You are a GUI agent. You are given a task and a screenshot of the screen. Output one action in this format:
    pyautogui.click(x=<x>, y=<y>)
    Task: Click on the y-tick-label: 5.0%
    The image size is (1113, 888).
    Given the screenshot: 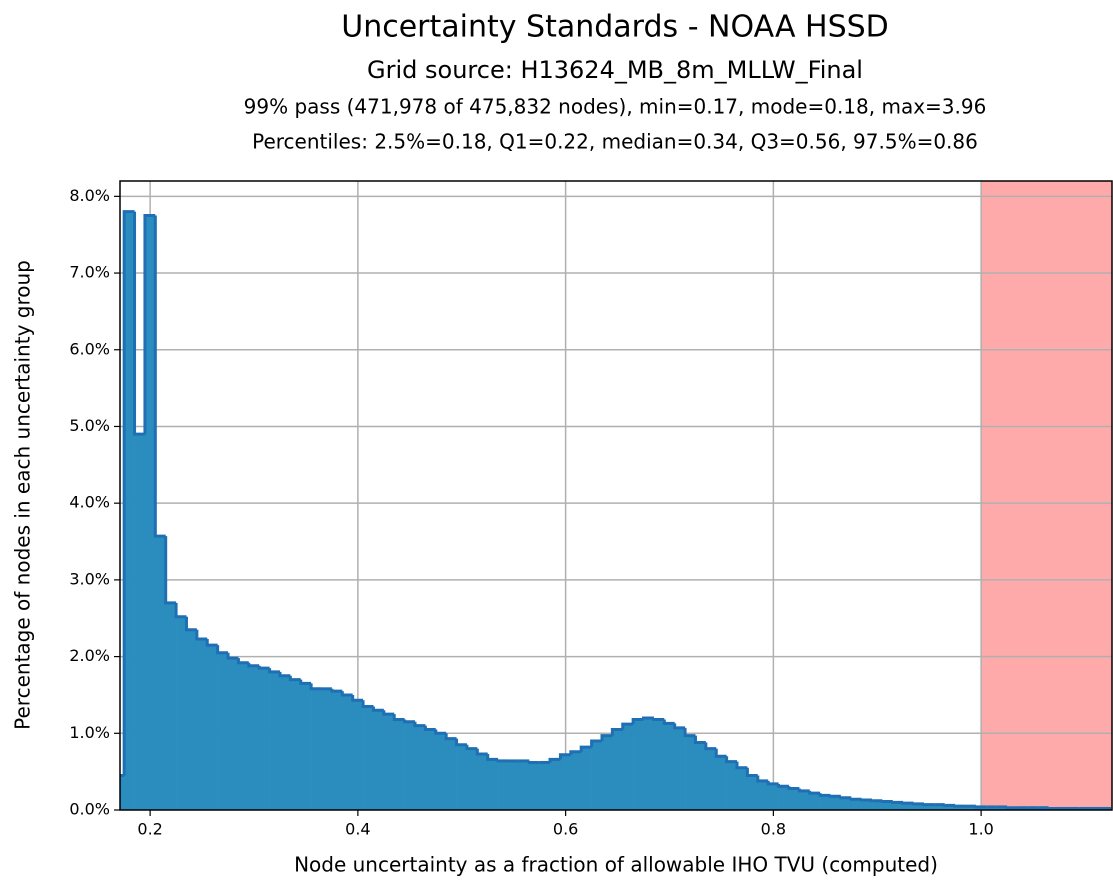 What is the action you would take?
    pyautogui.click(x=89, y=425)
    